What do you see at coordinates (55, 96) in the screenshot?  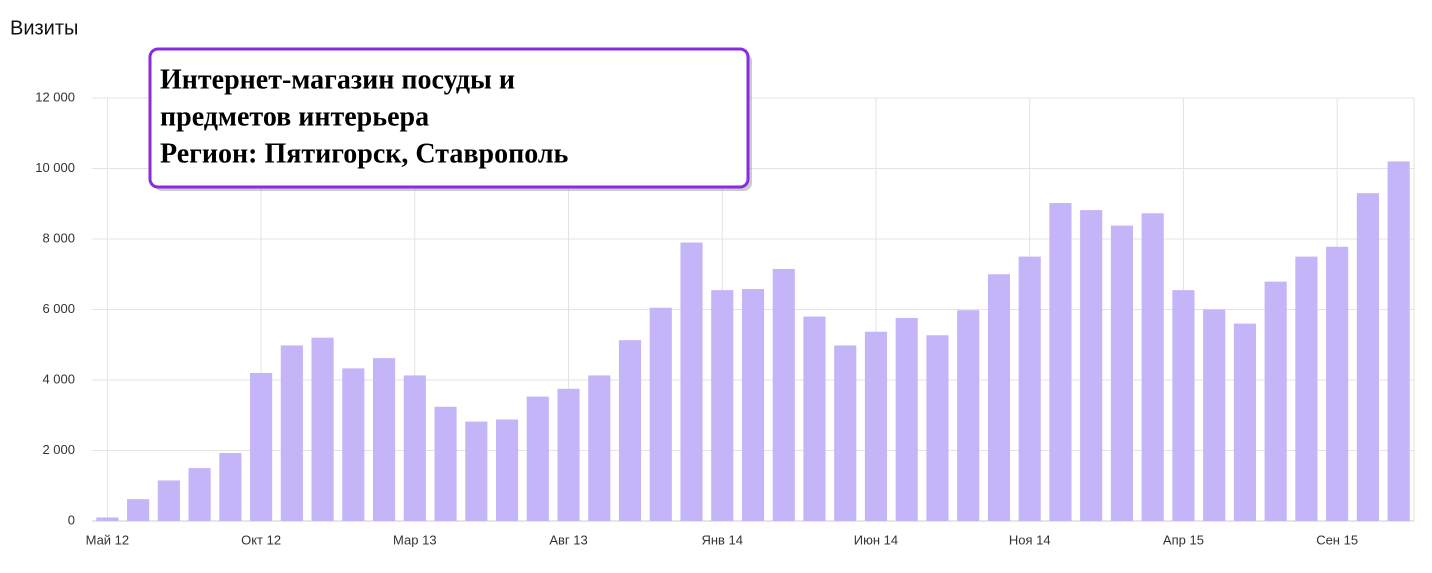 I see `y-tick-label: 12 000` at bounding box center [55, 96].